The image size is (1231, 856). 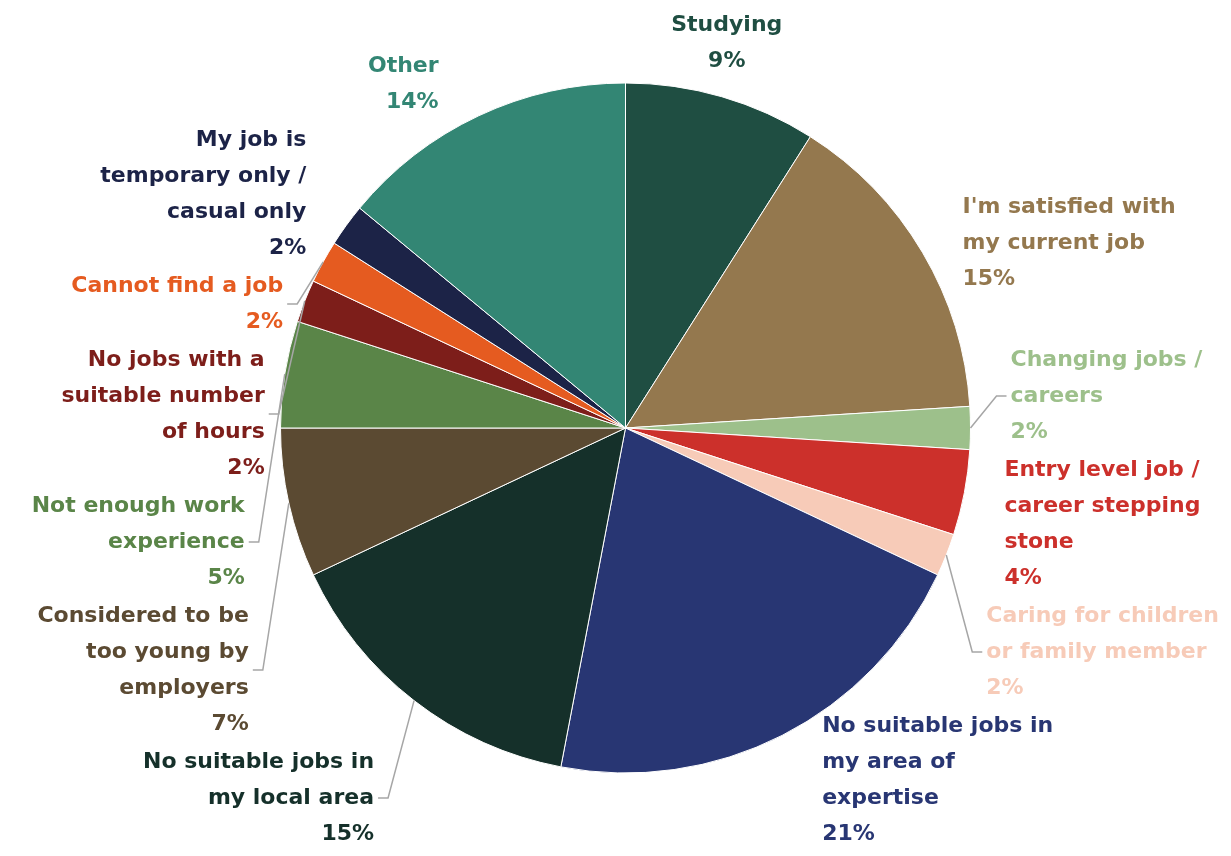 I want to click on slice-label: Cannot find a job, so click(x=177, y=284).